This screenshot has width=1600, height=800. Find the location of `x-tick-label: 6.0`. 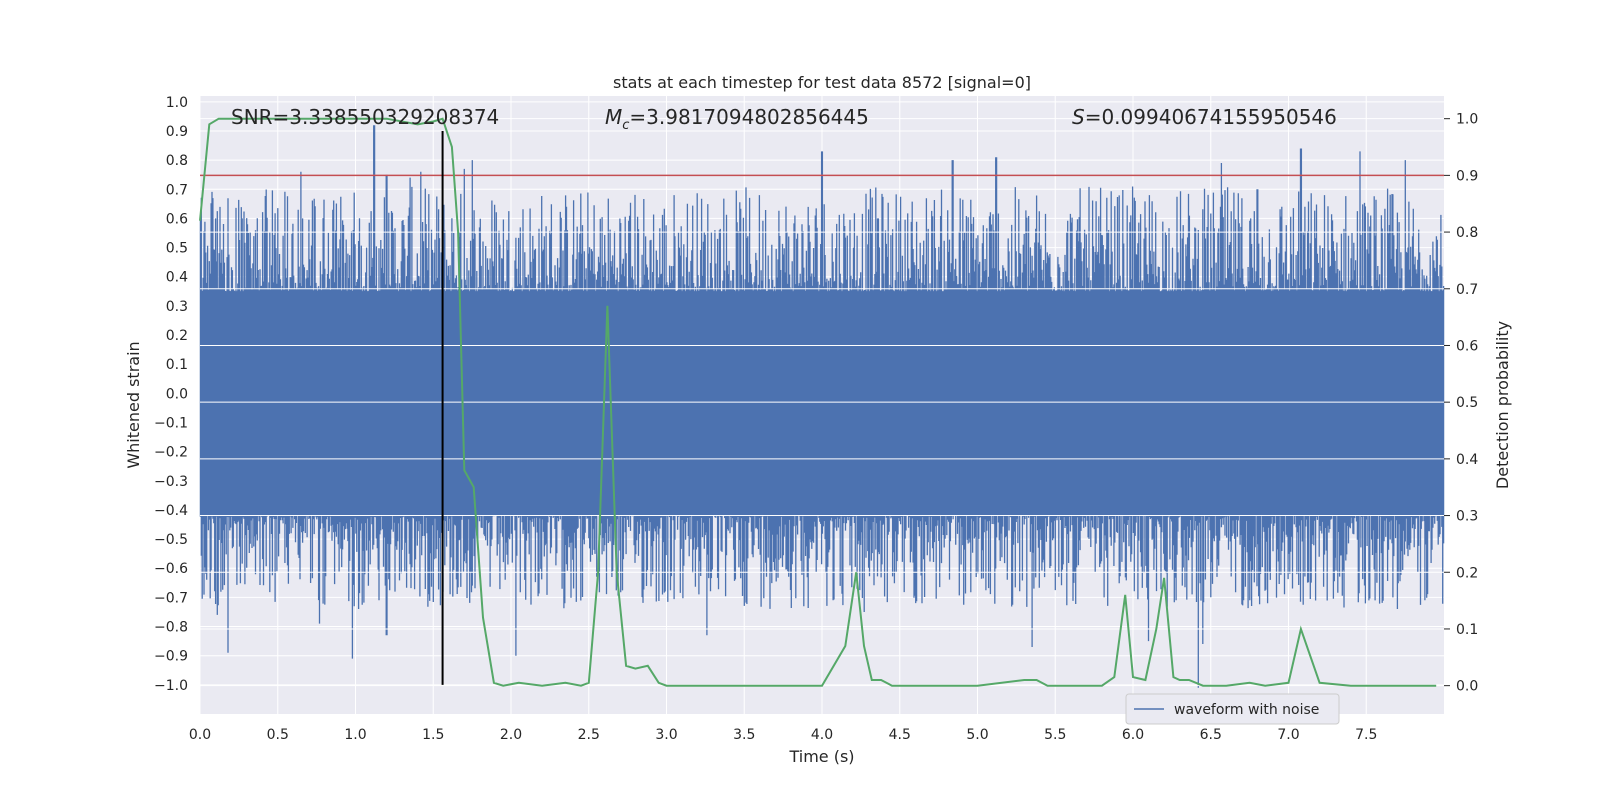

x-tick-label: 6.0 is located at coordinates (1133, 735).